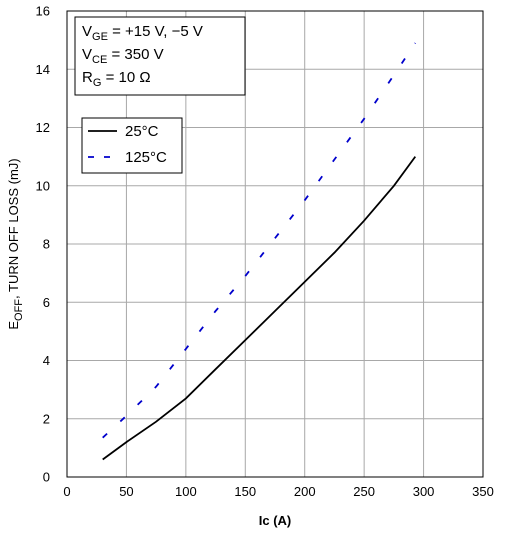 This screenshot has height=533, width=505. What do you see at coordinates (483, 491) in the screenshot?
I see `x-tick-label: 350` at bounding box center [483, 491].